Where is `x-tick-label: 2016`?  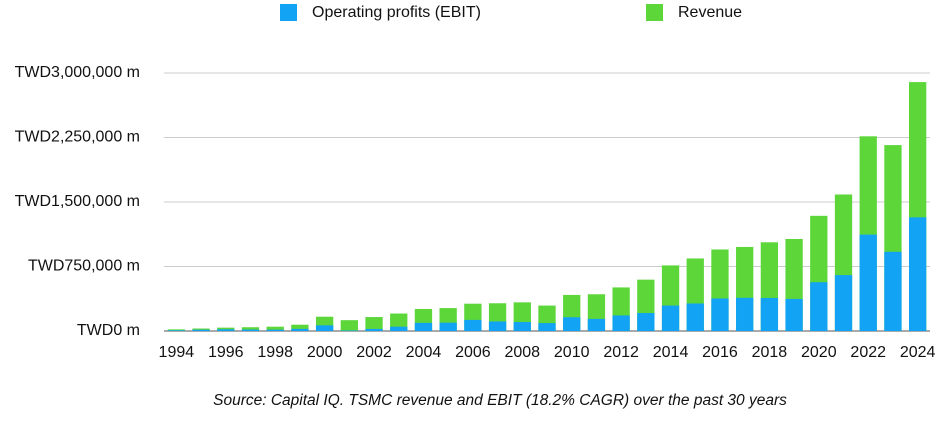
x-tick-label: 2016 is located at coordinates (720, 352).